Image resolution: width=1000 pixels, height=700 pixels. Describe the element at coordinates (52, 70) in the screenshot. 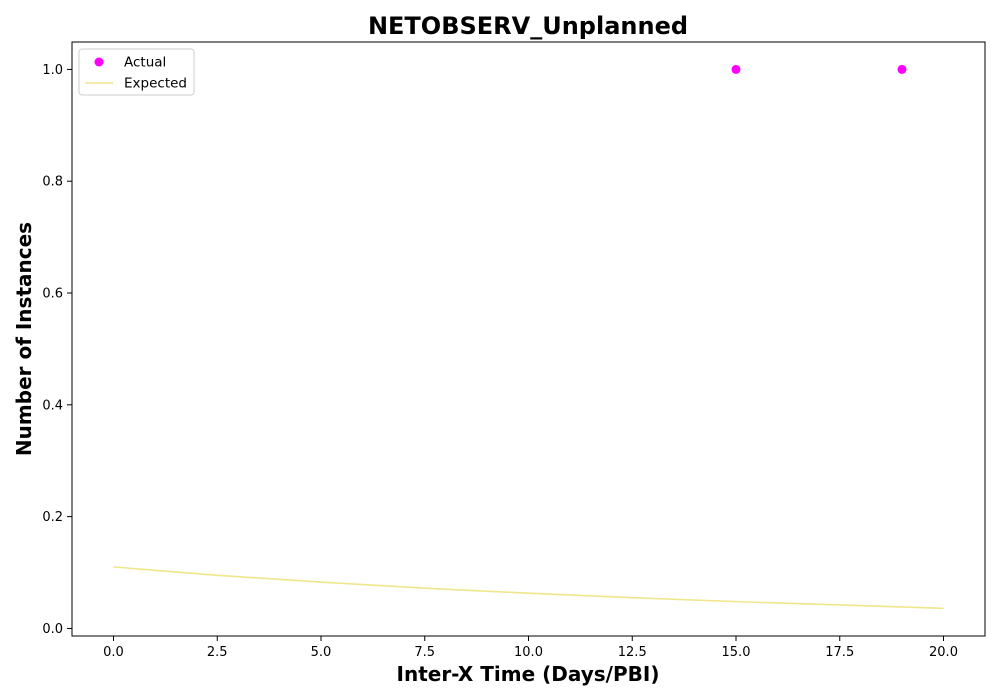

I see `y-tick-label: 1.0` at that location.